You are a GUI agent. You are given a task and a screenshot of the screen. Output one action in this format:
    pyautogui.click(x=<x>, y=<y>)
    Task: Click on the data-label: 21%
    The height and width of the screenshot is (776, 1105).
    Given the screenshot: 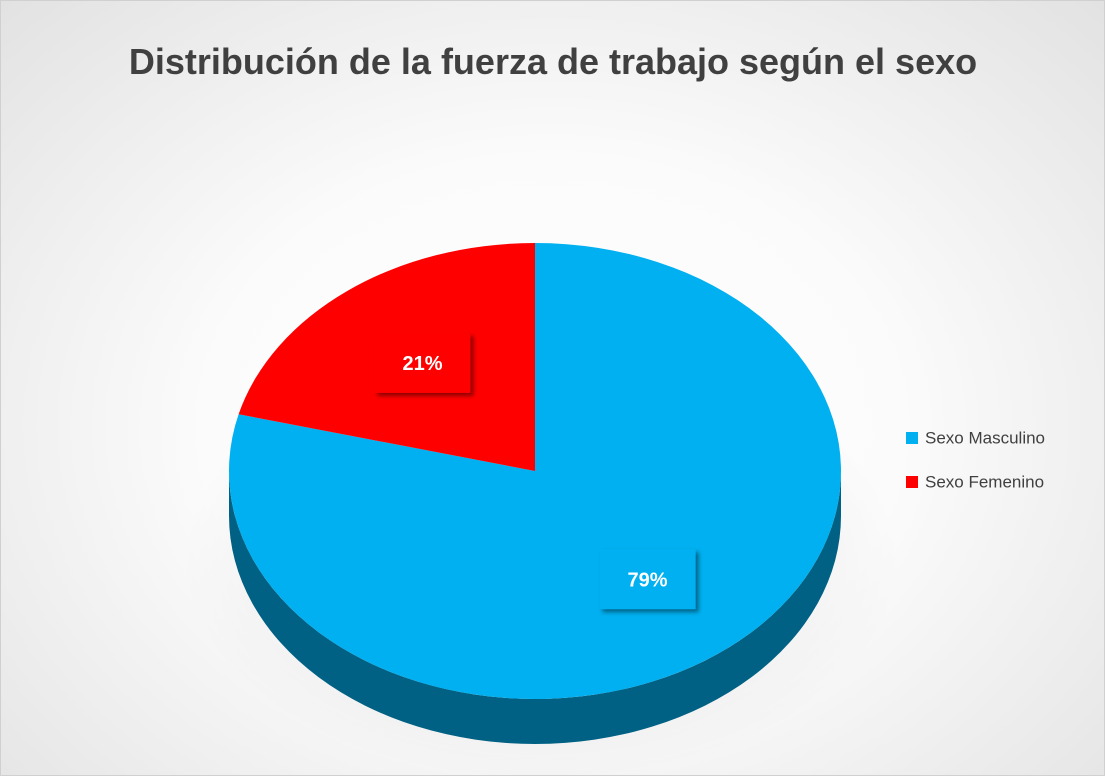 What is the action you would take?
    pyautogui.click(x=422, y=362)
    